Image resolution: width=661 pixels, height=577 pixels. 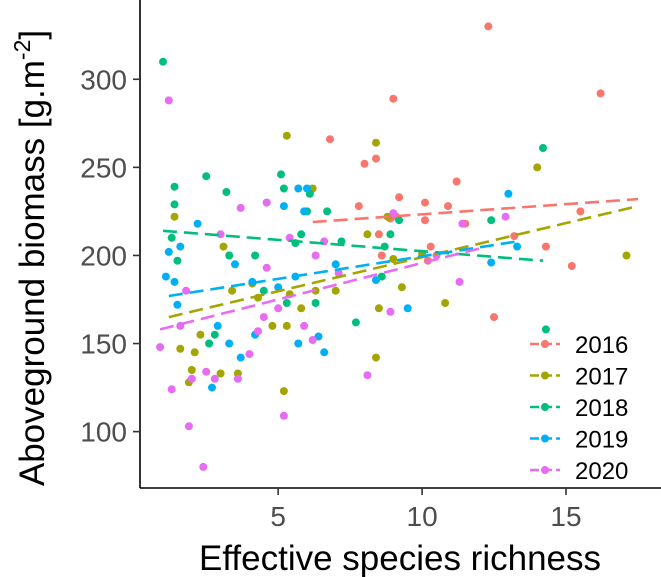 I want to click on y-axis-ticks: 100 150 200 250 300, so click(x=110, y=256).